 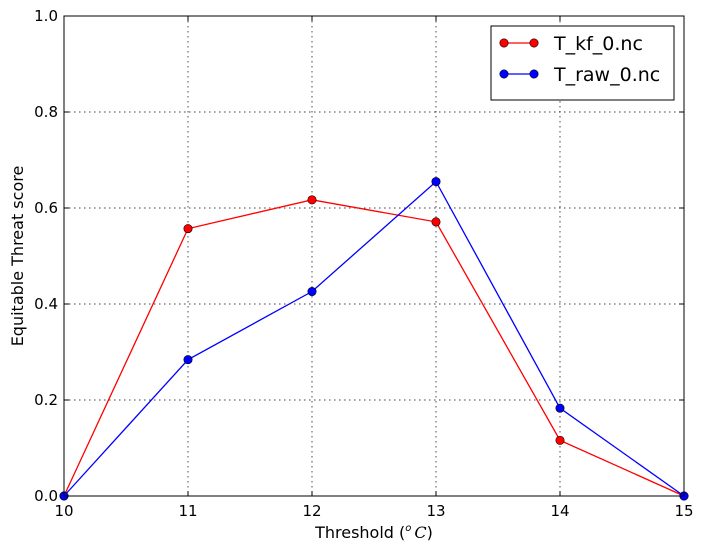 I want to click on x-axis-label: Threshold (o C), so click(x=373, y=532).